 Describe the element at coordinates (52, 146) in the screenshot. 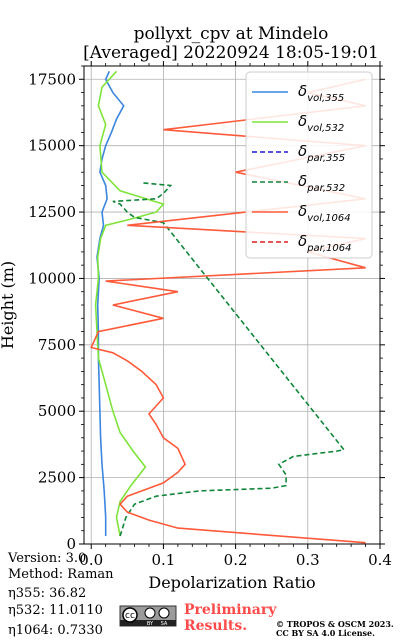

I see `y-tick-label: 15000` at that location.